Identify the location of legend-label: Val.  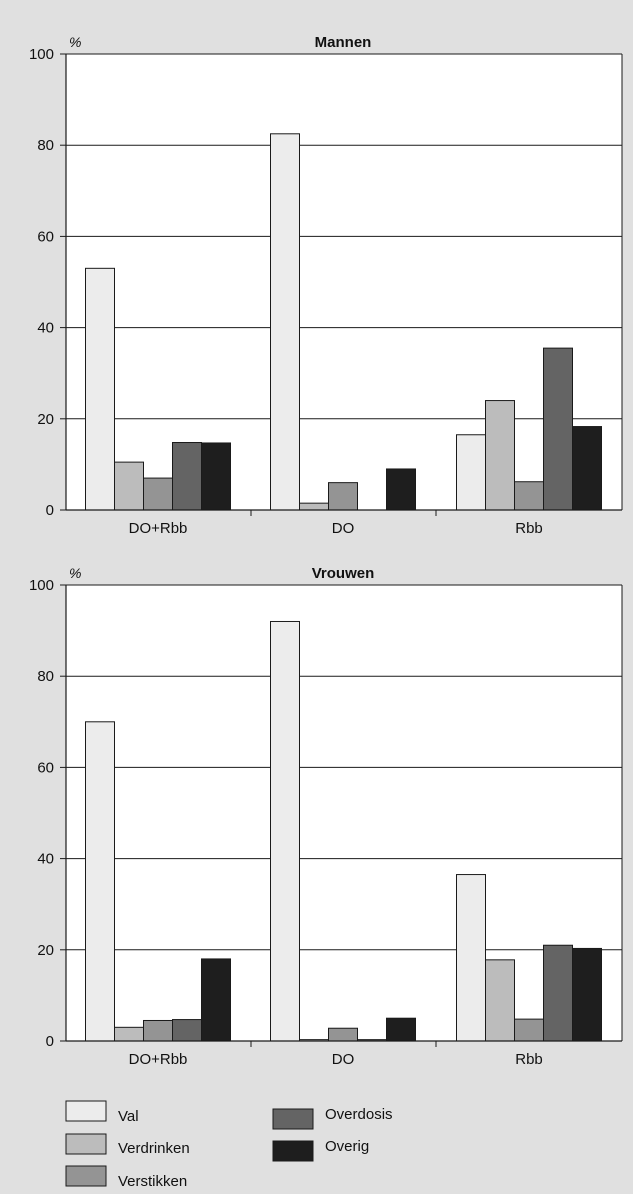
(128, 1116).